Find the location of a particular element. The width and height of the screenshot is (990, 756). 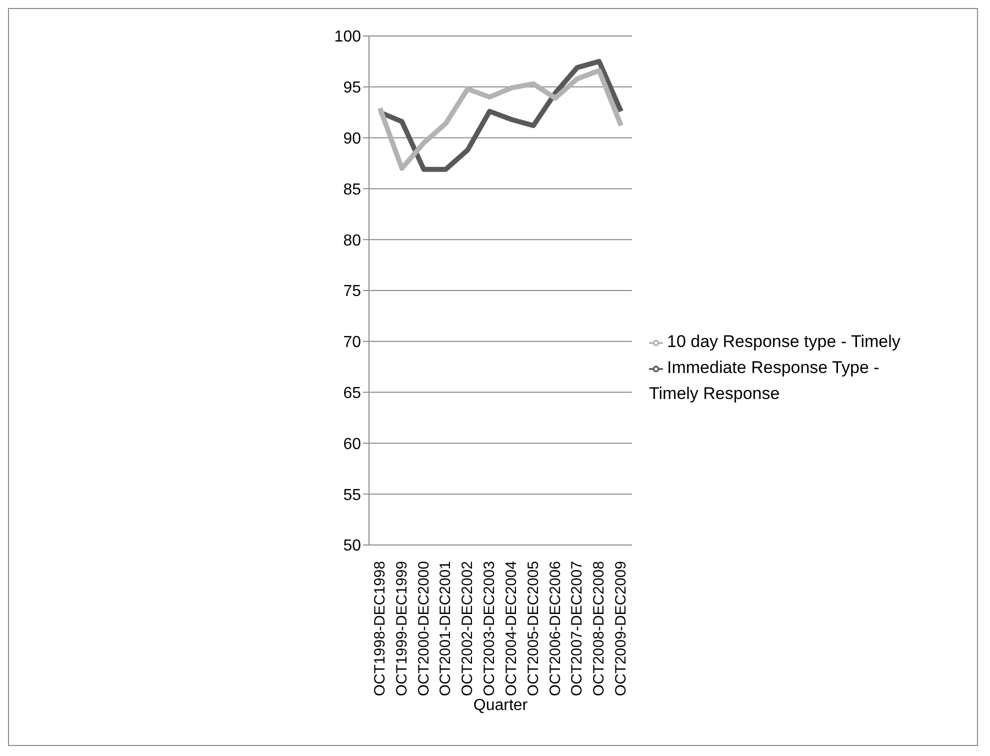

x-tick-label: OCT2009-DEC2009 is located at coordinates (621, 628).